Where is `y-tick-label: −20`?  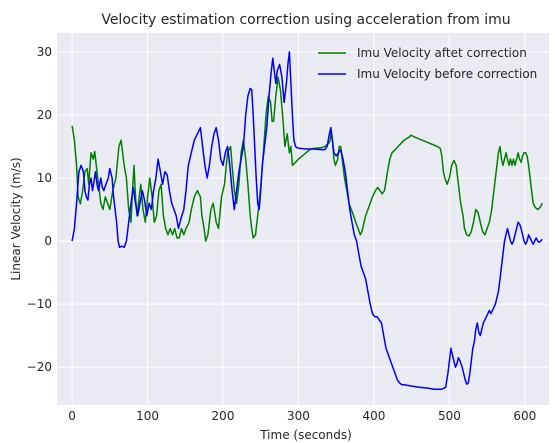
y-tick-label: −20 is located at coordinates (39, 367).